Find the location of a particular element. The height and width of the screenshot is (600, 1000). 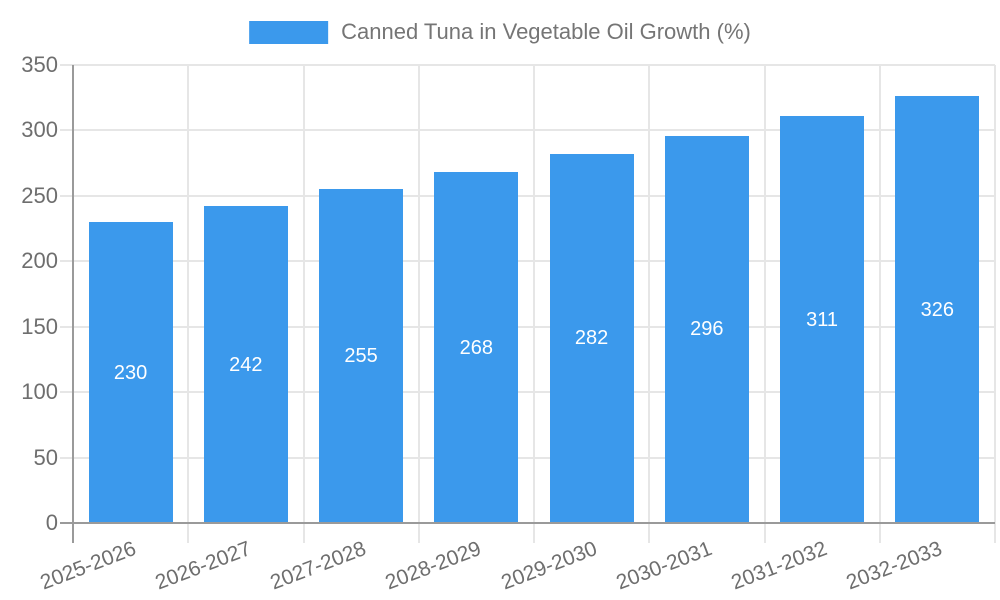

y-axis-label: 100 is located at coordinates (39, 392).